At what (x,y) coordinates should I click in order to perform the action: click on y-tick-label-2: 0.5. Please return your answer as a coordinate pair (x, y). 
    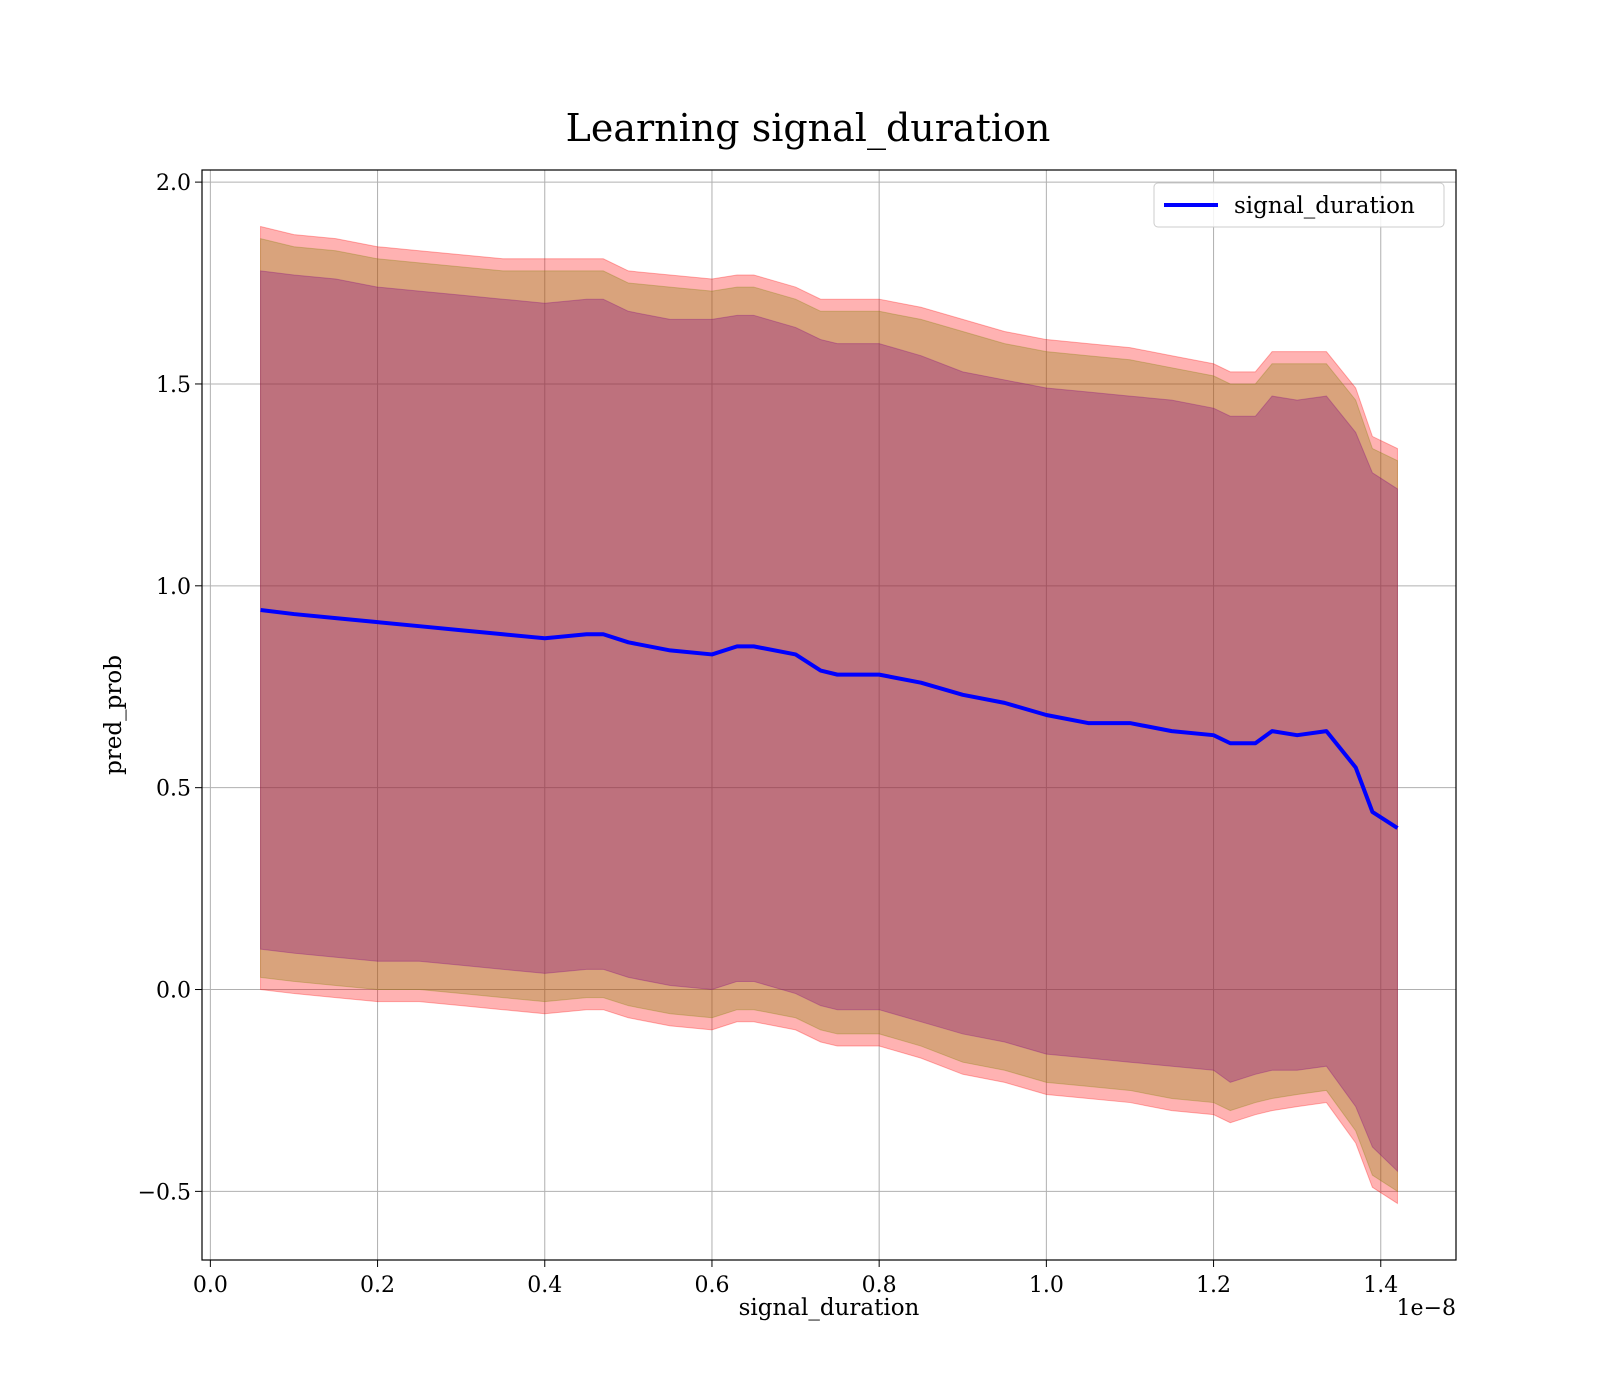
    Looking at the image, I should click on (173, 789).